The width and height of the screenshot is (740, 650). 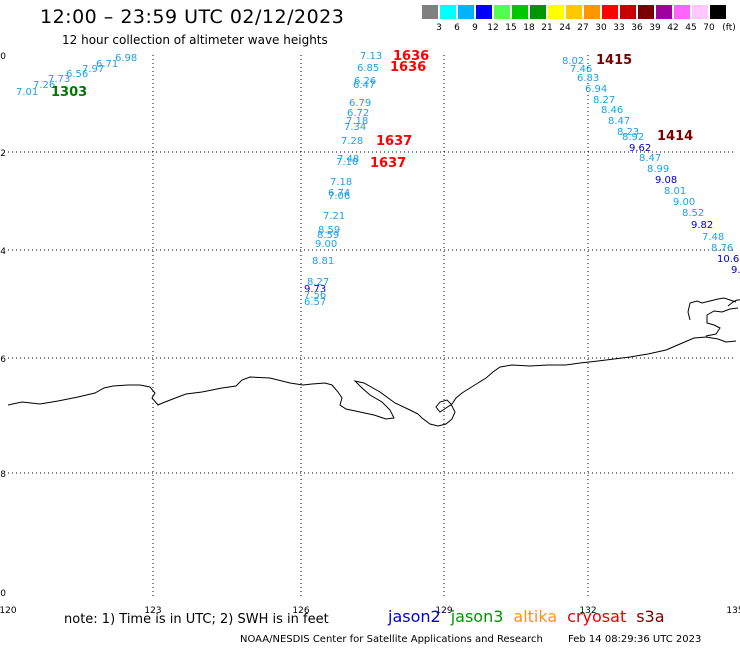 I want to click on legend-tick-label: 12, so click(x=493, y=28).